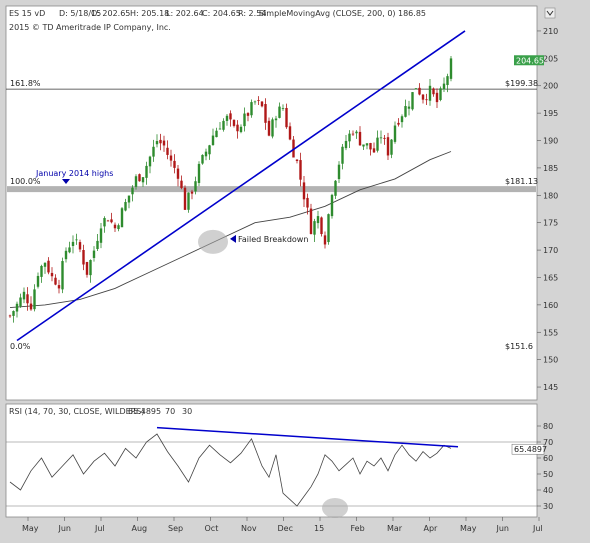  What do you see at coordinates (550, 168) in the screenshot?
I see `price-y-tick-label: 185` at bounding box center [550, 168].